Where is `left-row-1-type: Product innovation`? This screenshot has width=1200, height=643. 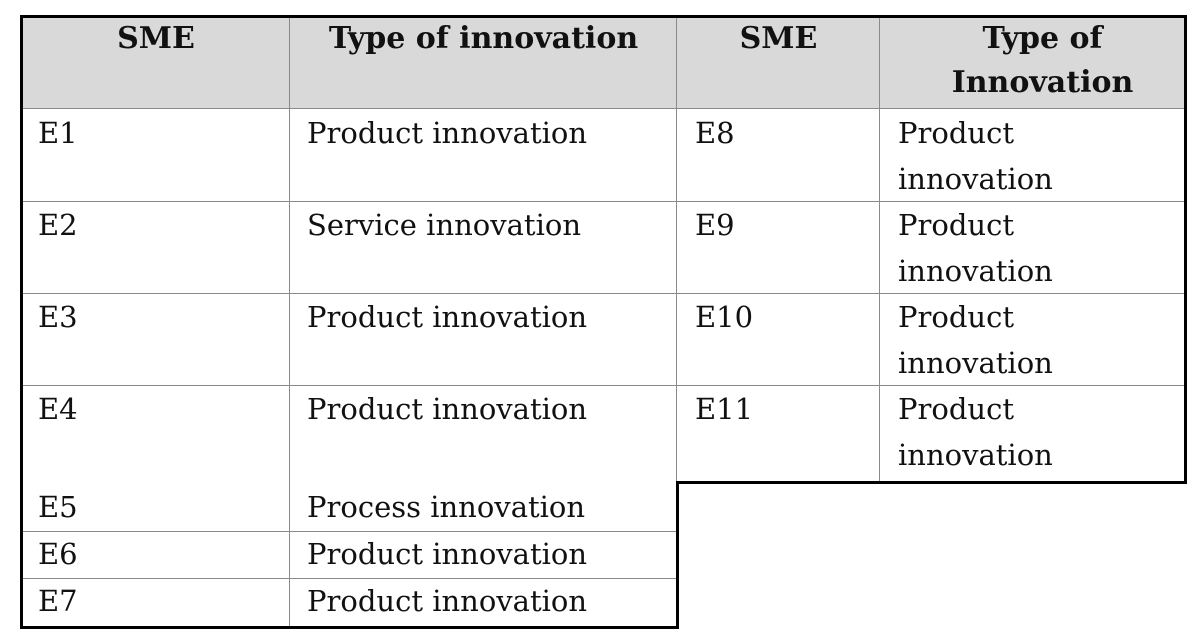 left-row-1-type: Product innovation is located at coordinates (447, 133).